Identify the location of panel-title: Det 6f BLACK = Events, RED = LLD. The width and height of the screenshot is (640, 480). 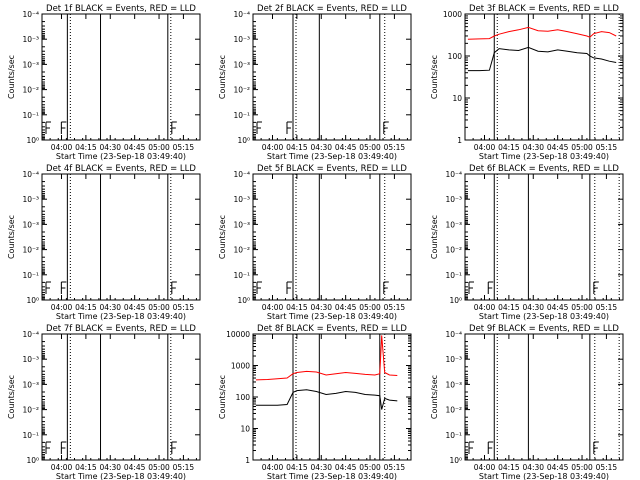
(544, 169).